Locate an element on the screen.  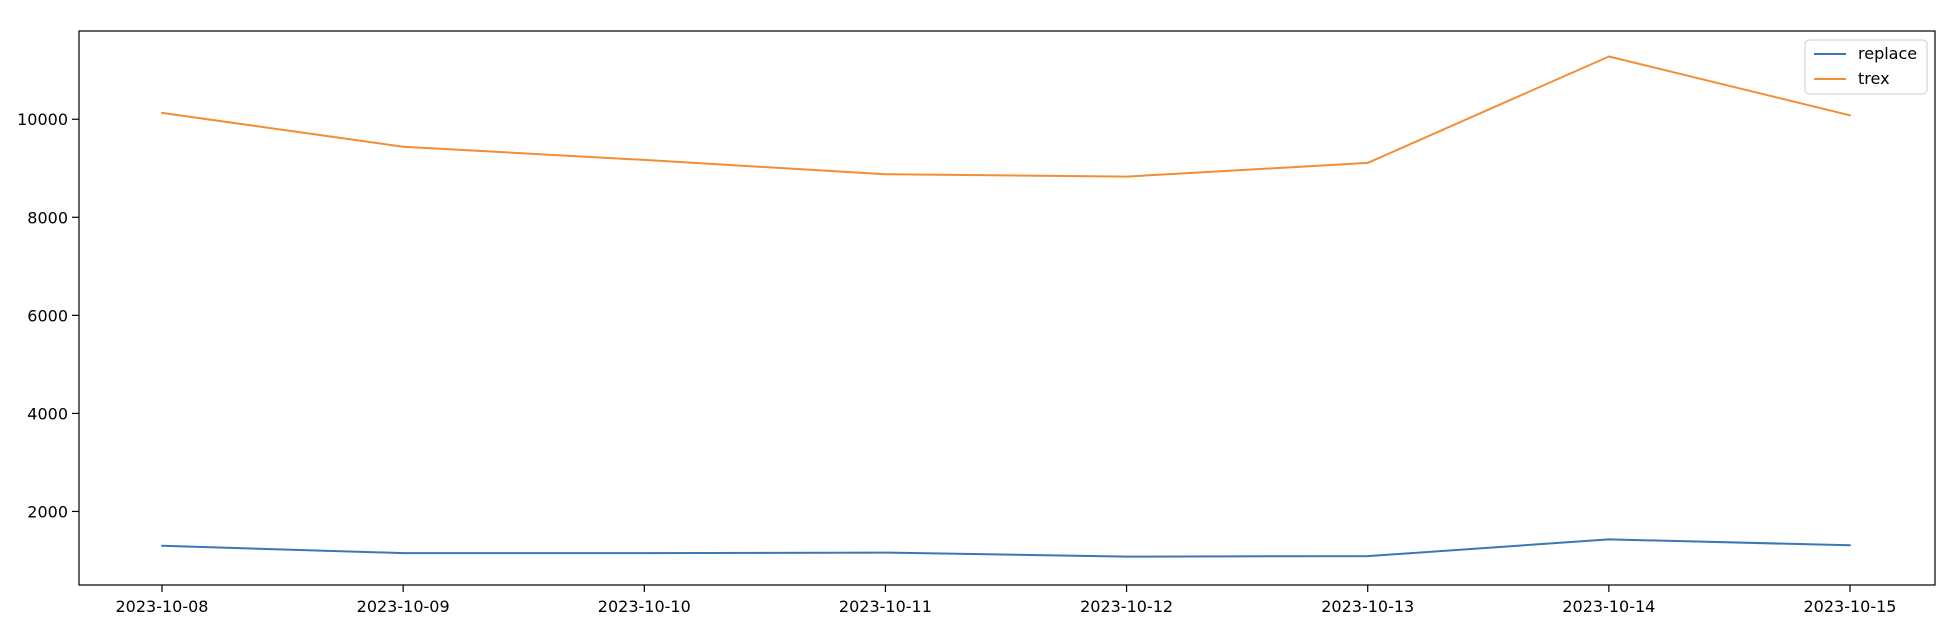
x-tick-label: 2023-10-13 is located at coordinates (1367, 606).